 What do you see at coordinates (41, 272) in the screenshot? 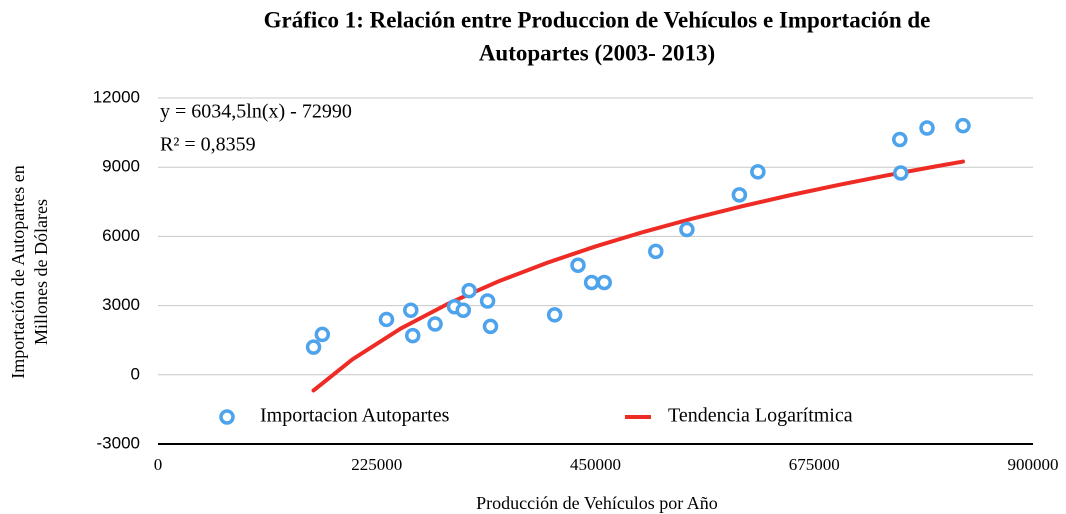
I see `y-axis-label: Millones de Dólares` at bounding box center [41, 272].